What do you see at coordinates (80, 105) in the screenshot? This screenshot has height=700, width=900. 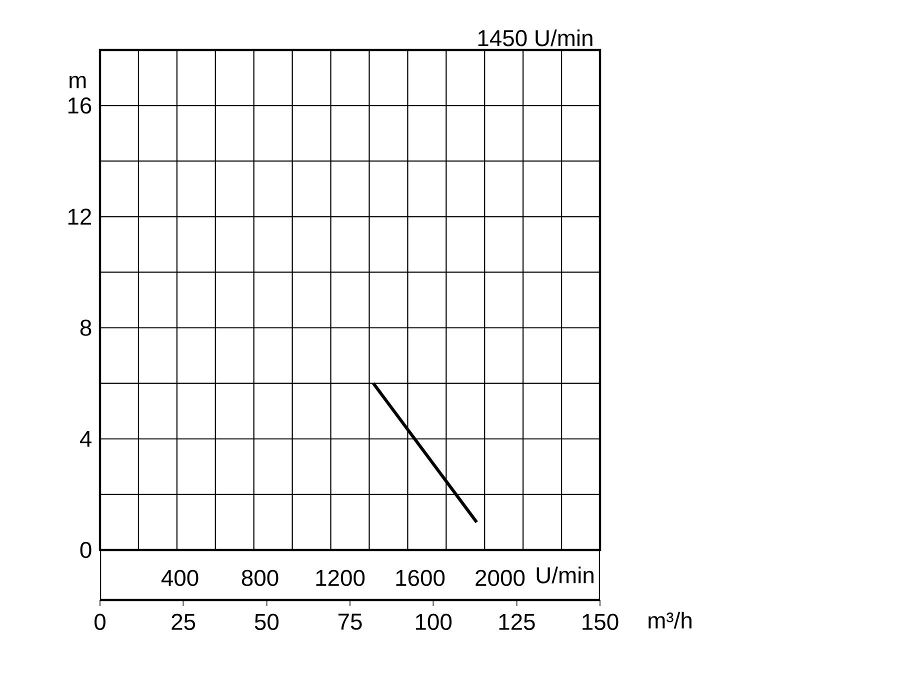 I see `y-tick-label: 16` at bounding box center [80, 105].